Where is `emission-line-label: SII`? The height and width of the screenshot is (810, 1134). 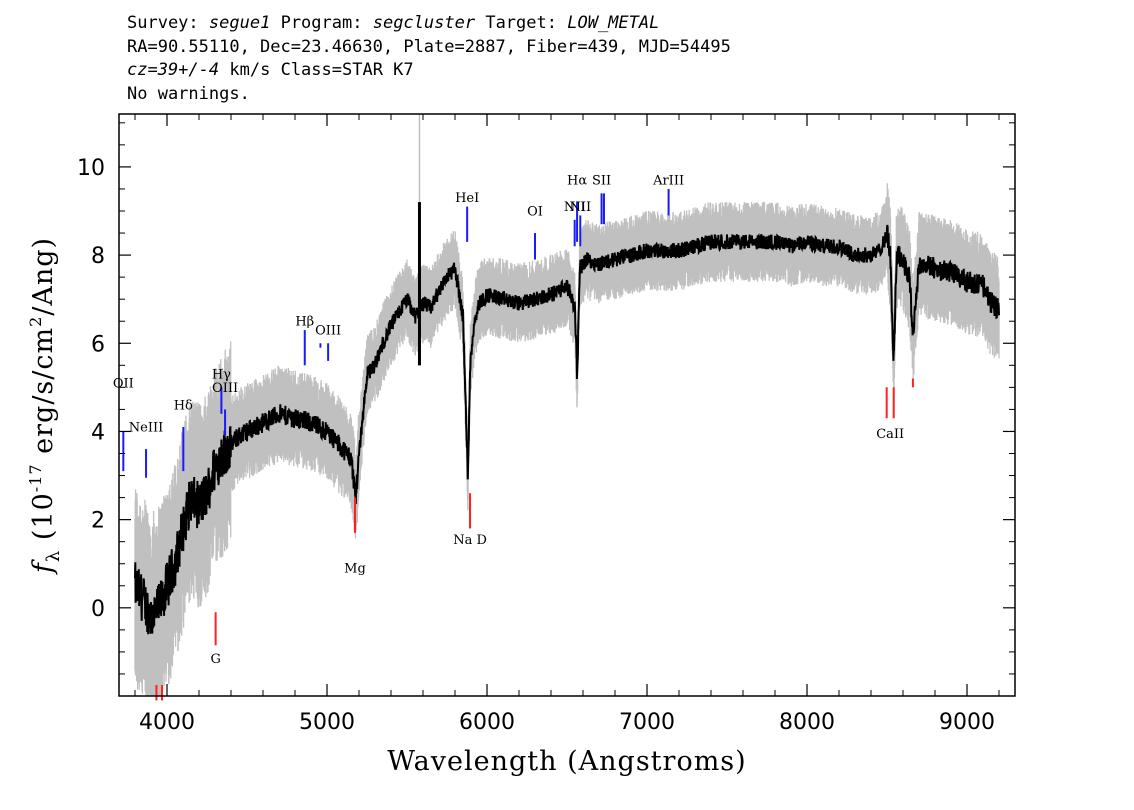
emission-line-label: SII is located at coordinates (601, 181).